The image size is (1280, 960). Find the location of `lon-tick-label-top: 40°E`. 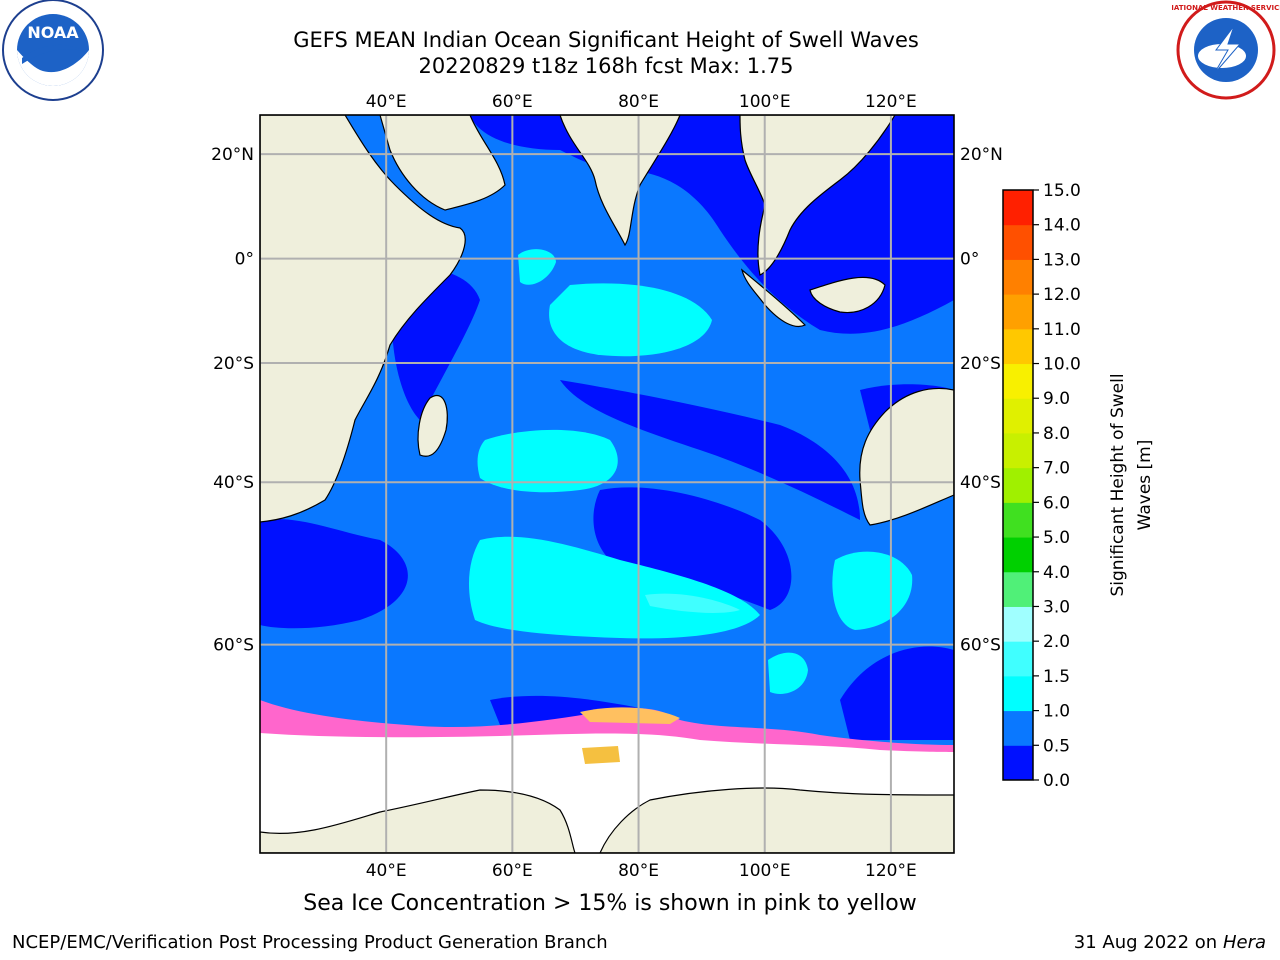

lon-tick-label-top: 40°E is located at coordinates (386, 102).